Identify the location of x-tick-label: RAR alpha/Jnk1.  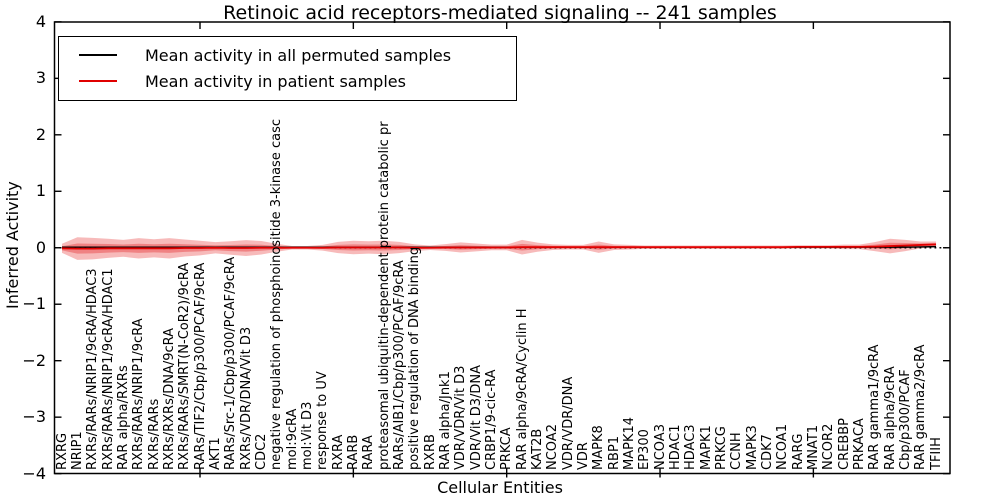
(445, 420).